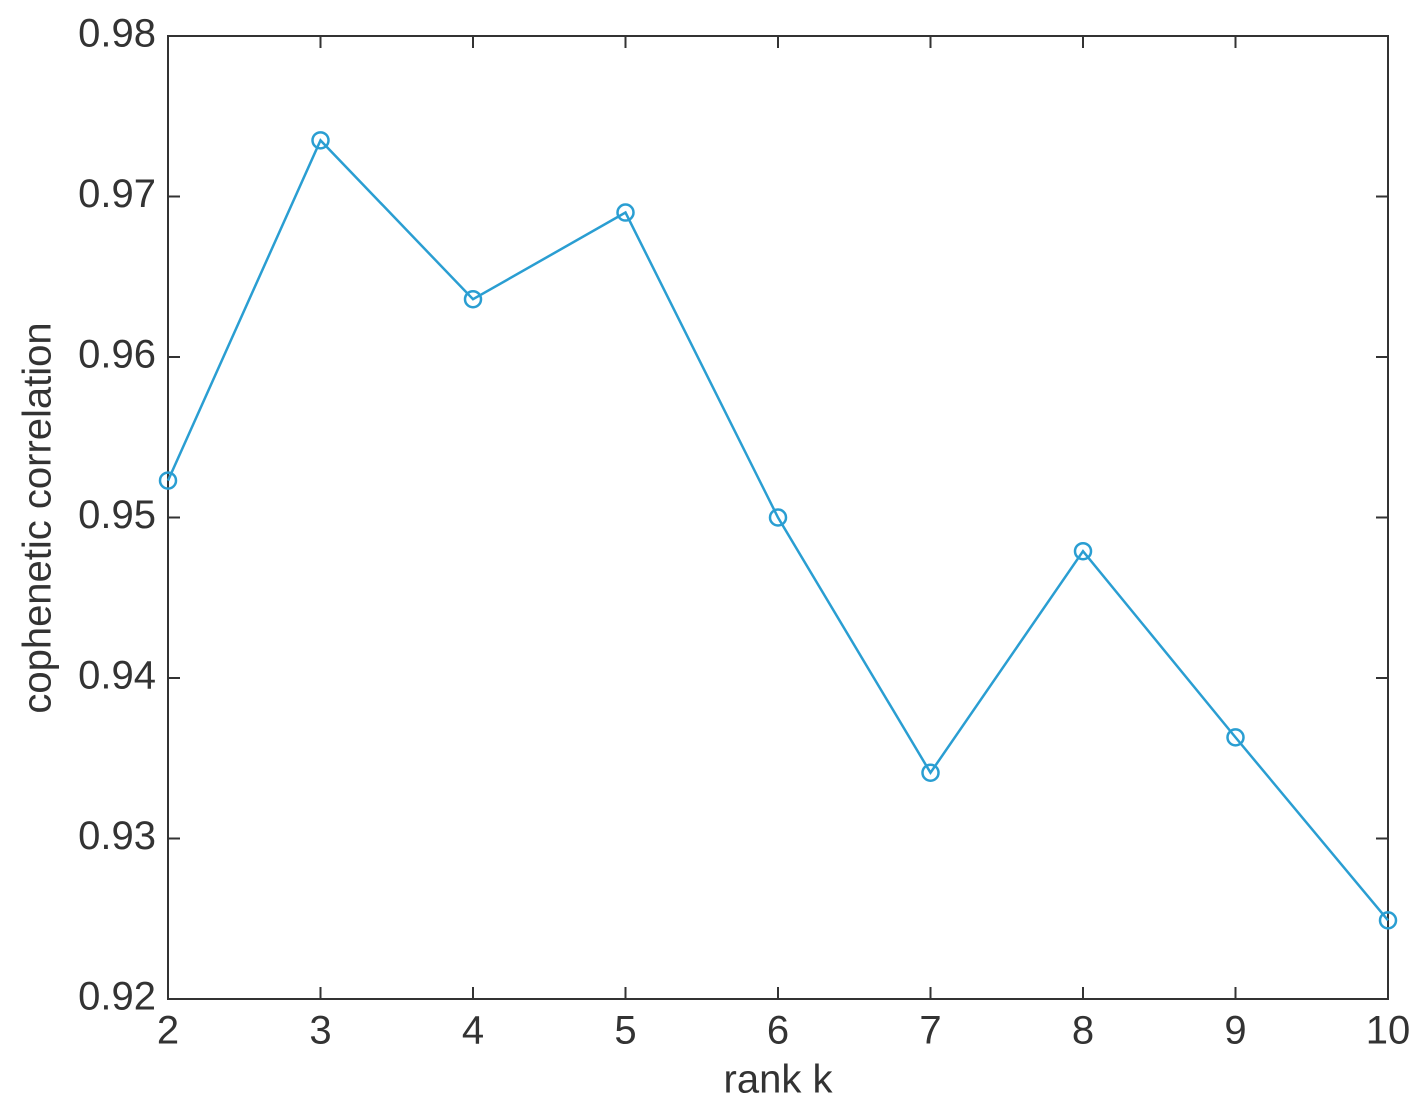  What do you see at coordinates (168, 1031) in the screenshot?
I see `x-tick-label: 2` at bounding box center [168, 1031].